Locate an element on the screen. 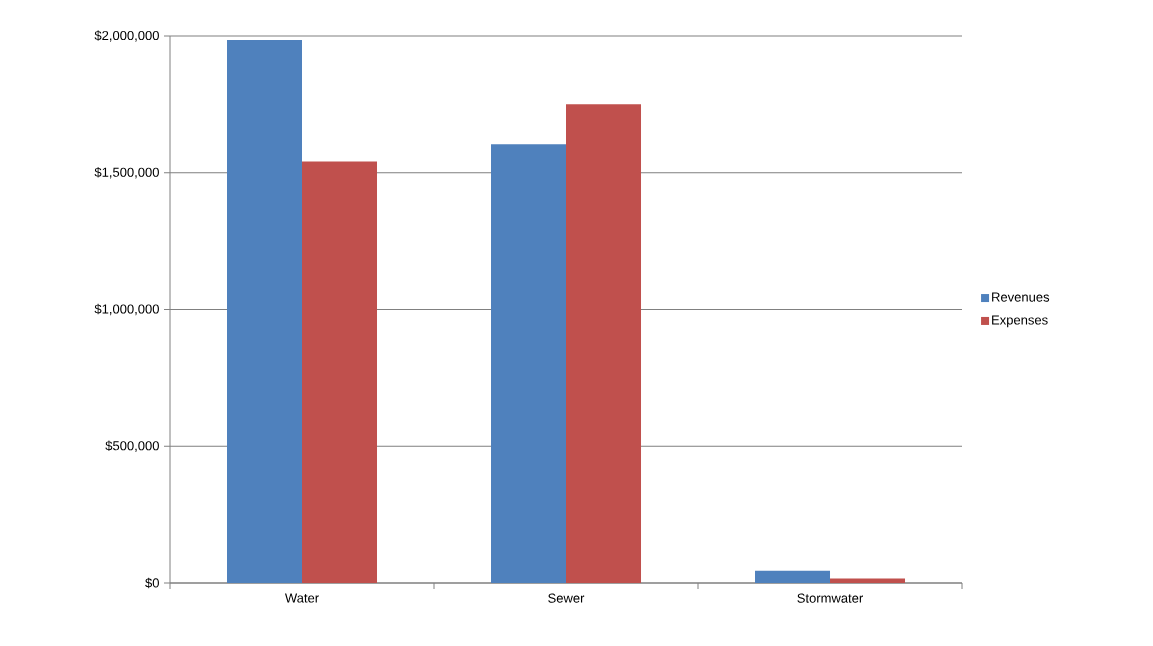  y-tick-label: $0 is located at coordinates (152, 583).